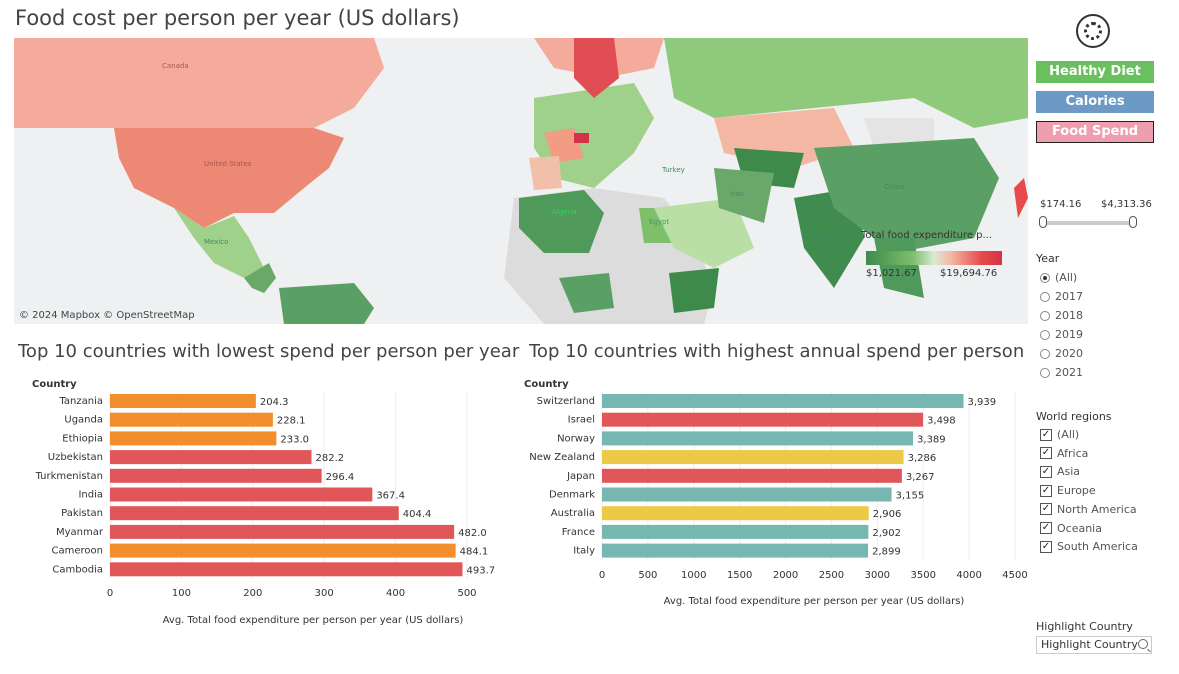 Image resolution: width=1179 pixels, height=674 pixels. I want to click on map-spain, so click(545, 173).